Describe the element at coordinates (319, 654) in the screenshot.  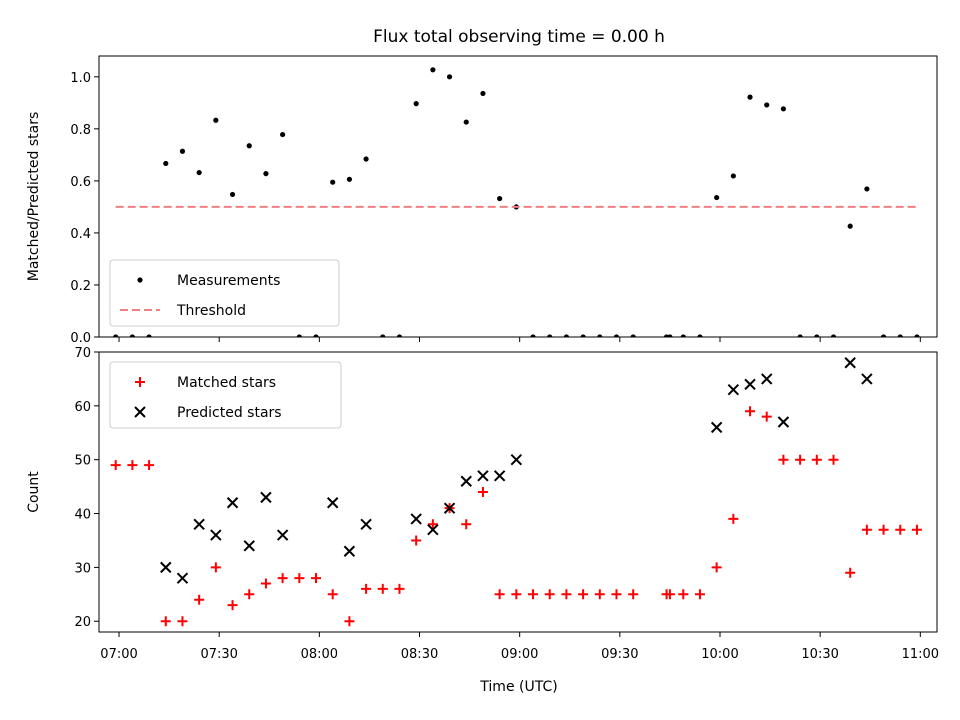
I see `x-tick-label: 08:00` at that location.